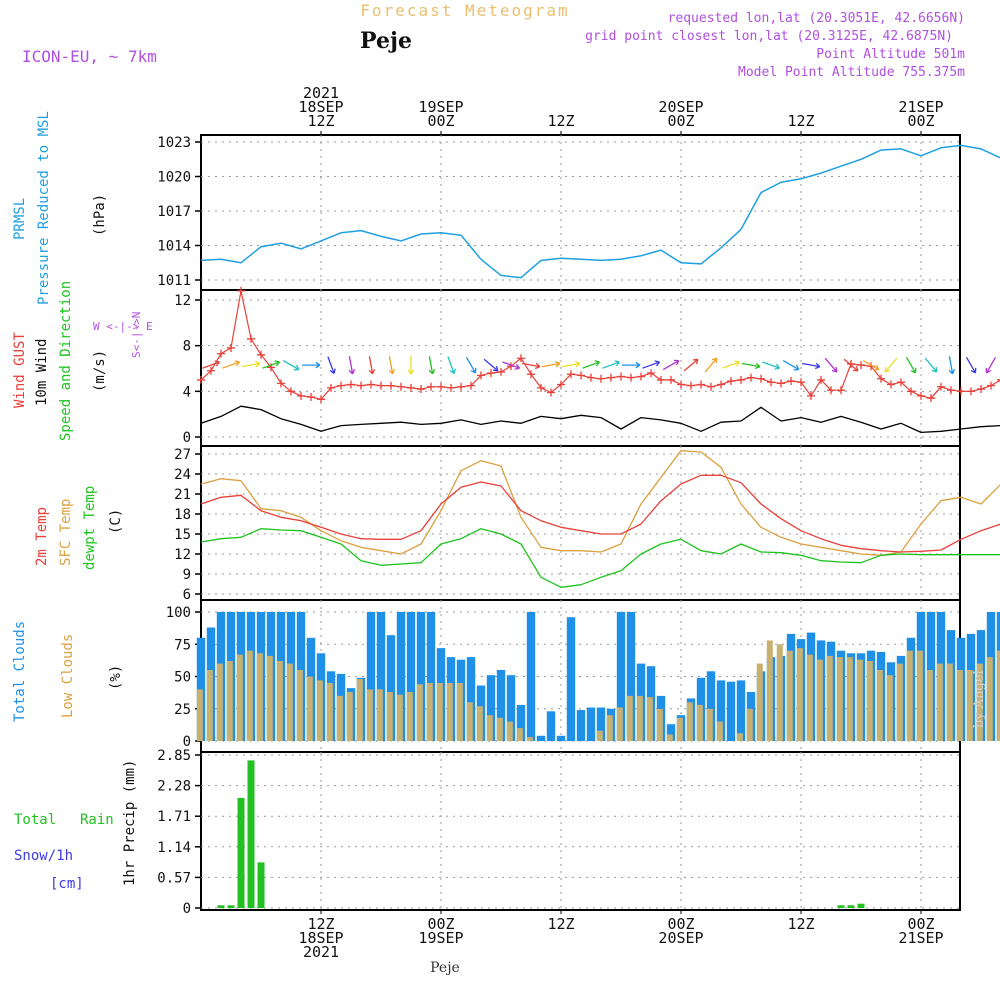 Image resolution: width=1000 pixels, height=1000 pixels. What do you see at coordinates (100, 215) in the screenshot?
I see `pressure-unit-label: (hPa)` at bounding box center [100, 215].